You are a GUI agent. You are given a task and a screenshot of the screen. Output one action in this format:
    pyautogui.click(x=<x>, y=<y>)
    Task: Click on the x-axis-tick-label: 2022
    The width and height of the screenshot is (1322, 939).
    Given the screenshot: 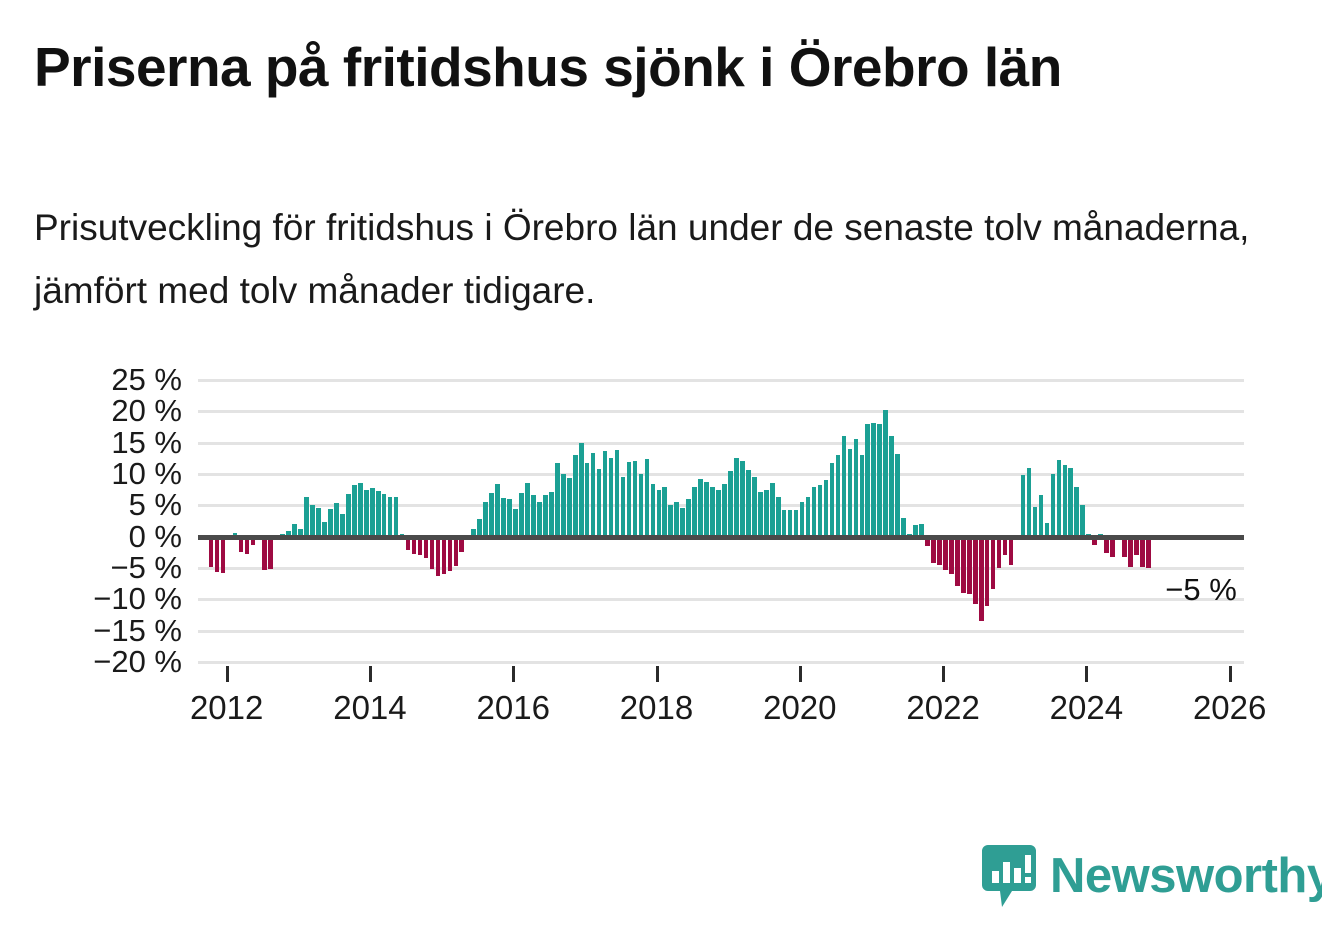 What is the action you would take?
    pyautogui.click(x=943, y=707)
    